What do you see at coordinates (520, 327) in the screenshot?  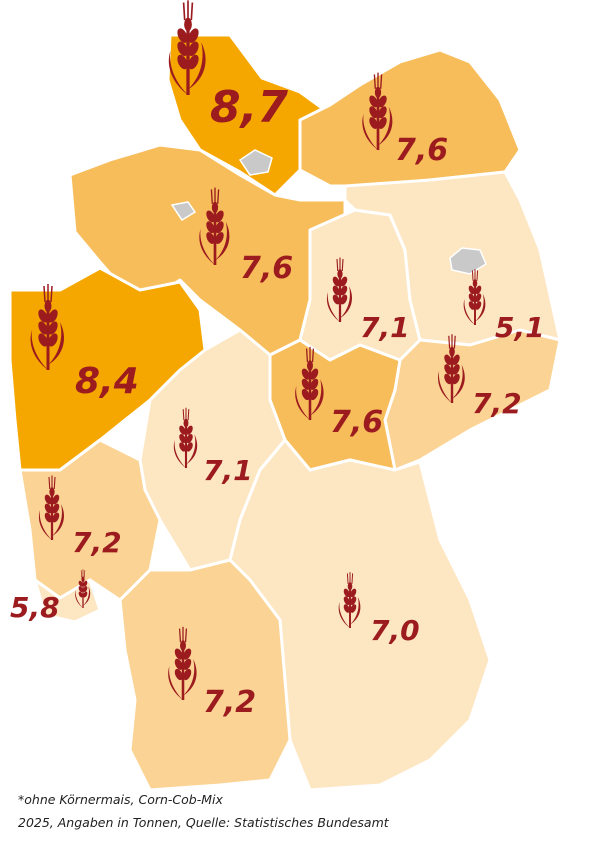 I see `region-value-label: 5,1` at bounding box center [520, 327].